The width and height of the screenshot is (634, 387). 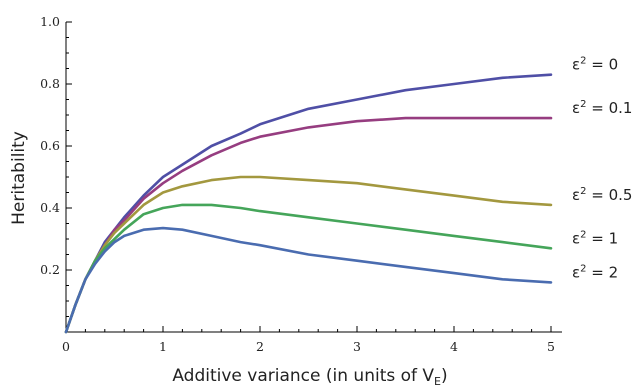 I want to click on y-tick-label: 1.0, so click(x=50, y=21).